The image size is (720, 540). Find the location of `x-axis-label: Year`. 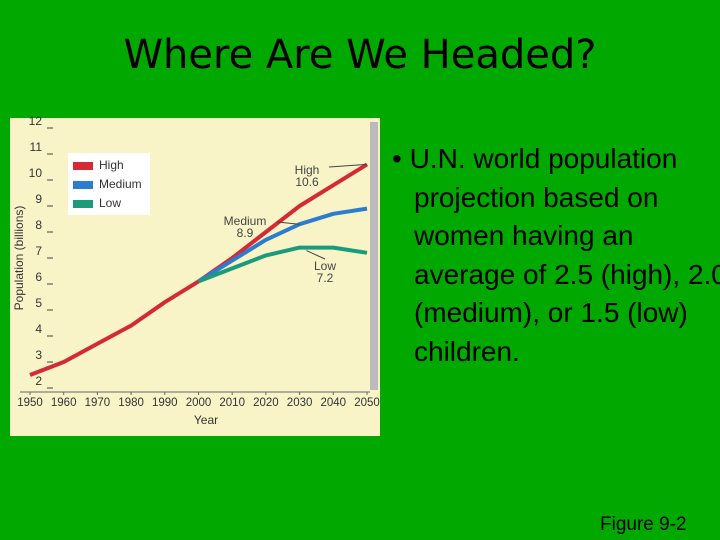

x-axis-label: Year is located at coordinates (206, 420).